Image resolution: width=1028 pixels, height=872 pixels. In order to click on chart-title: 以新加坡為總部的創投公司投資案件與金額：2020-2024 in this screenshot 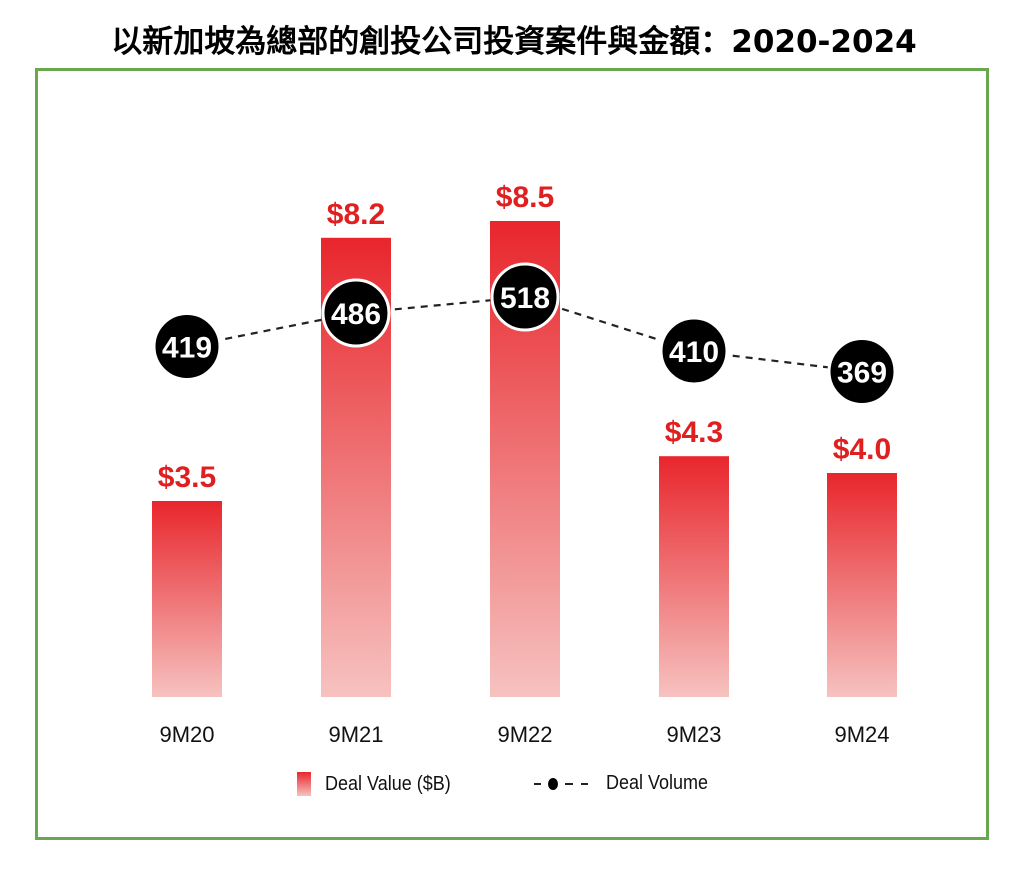, I will do `click(514, 42)`.